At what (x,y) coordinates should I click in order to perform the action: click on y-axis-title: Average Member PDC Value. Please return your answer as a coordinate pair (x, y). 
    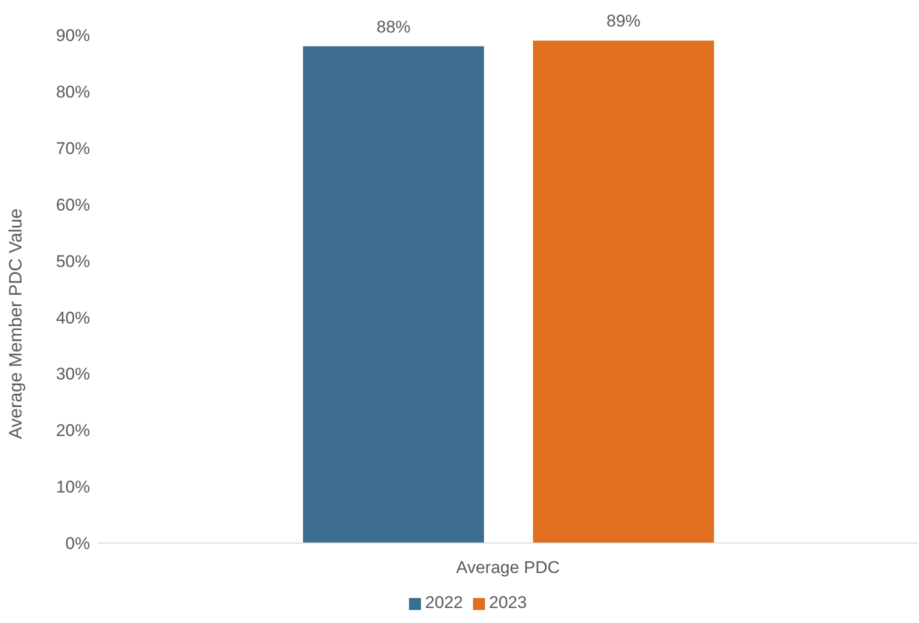
    Looking at the image, I should click on (15, 323).